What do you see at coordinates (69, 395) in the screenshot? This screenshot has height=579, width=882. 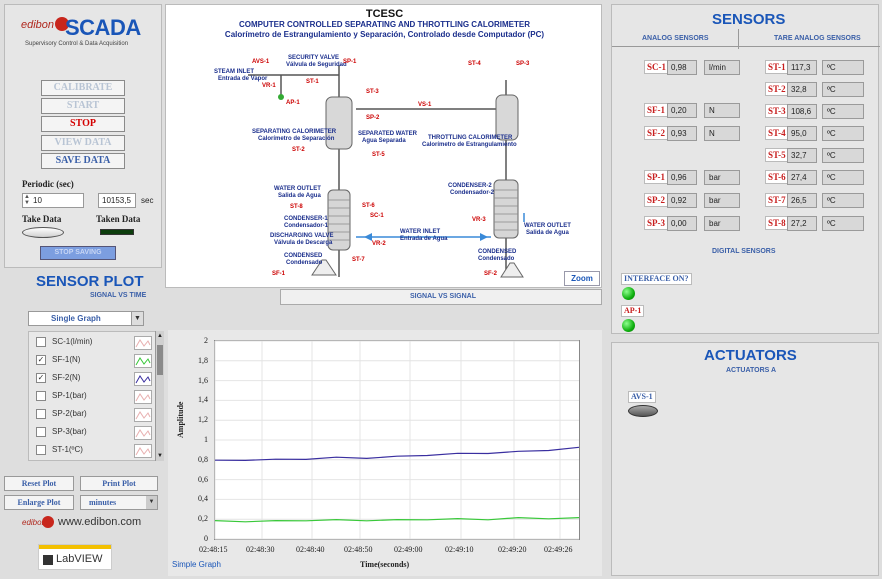 I see `signal-label: SP-1(bar)` at bounding box center [69, 395].